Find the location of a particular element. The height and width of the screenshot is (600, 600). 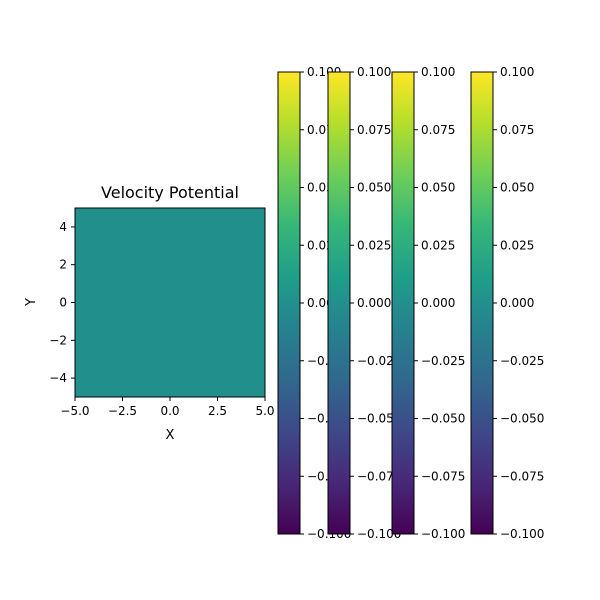

y-tick-label: −2 is located at coordinates (58, 340).